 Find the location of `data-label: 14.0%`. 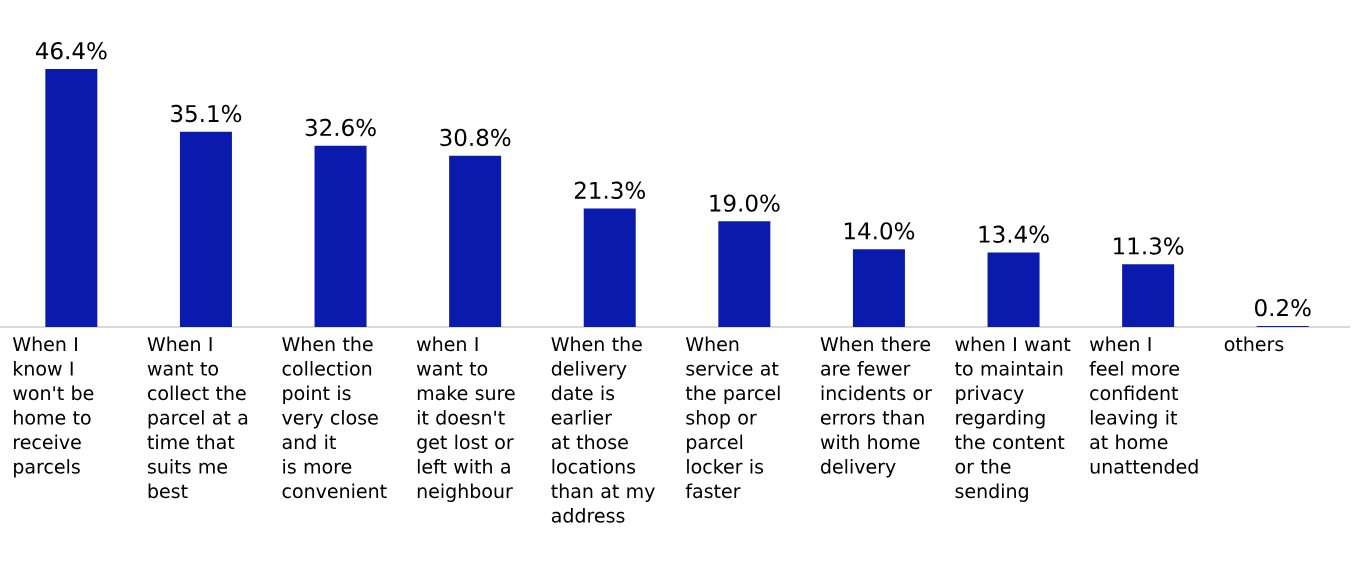

data-label: 14.0% is located at coordinates (879, 231).